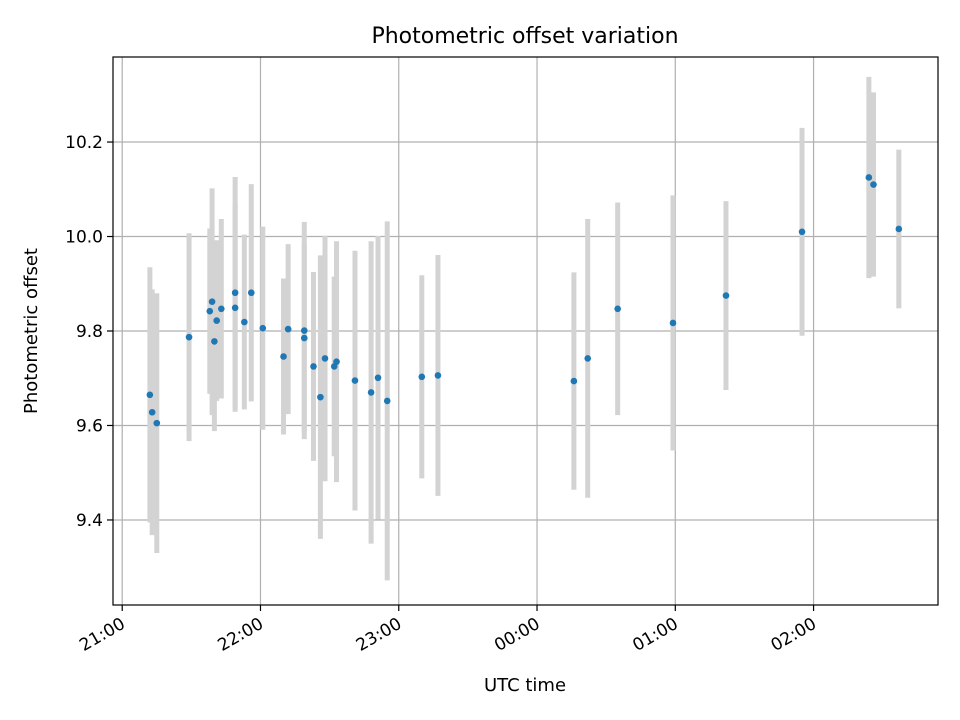 Image resolution: width=960 pixels, height=720 pixels. I want to click on y-tick-label: 9.4, so click(89, 521).